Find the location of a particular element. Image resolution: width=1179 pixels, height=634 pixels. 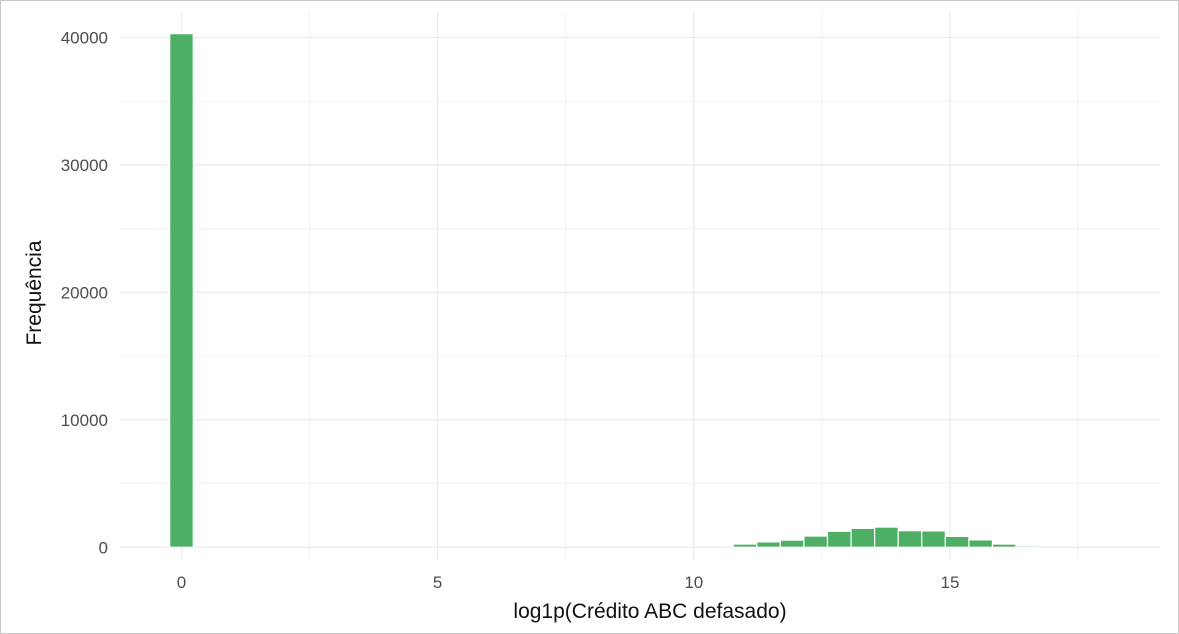

y-axis-title: Frequência is located at coordinates (34, 292).